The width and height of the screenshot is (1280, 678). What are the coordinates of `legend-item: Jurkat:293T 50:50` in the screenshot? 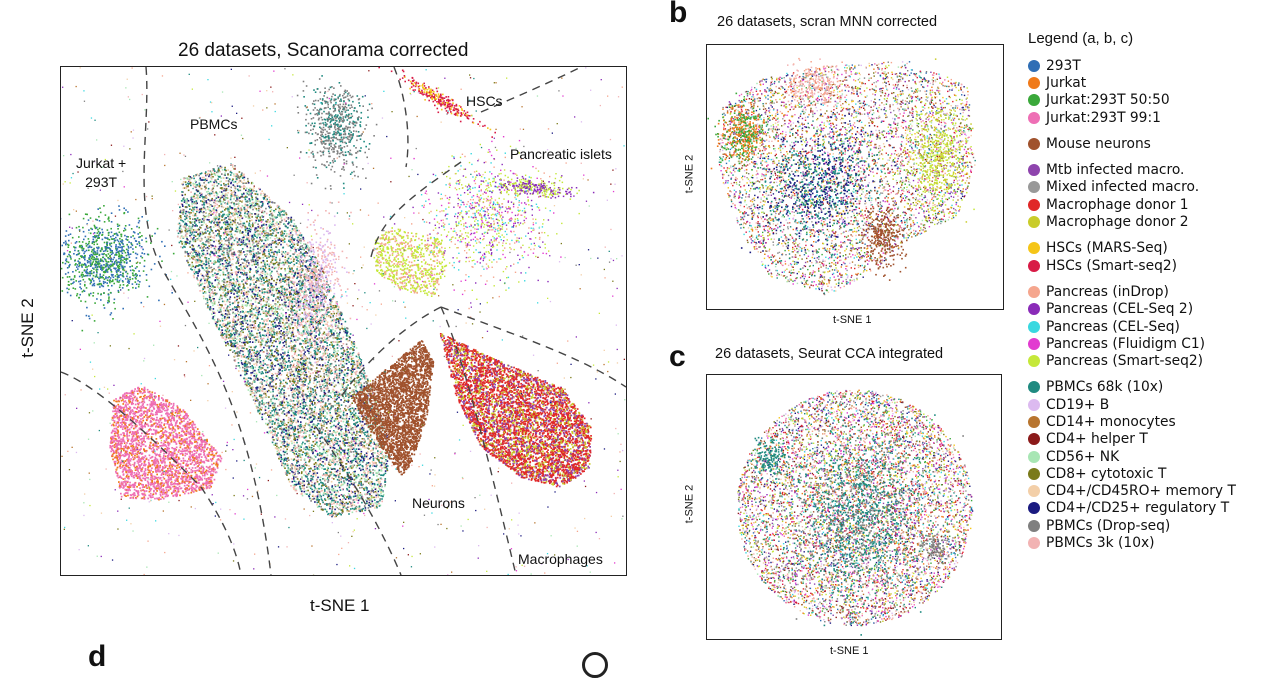 It's located at (1132, 100).